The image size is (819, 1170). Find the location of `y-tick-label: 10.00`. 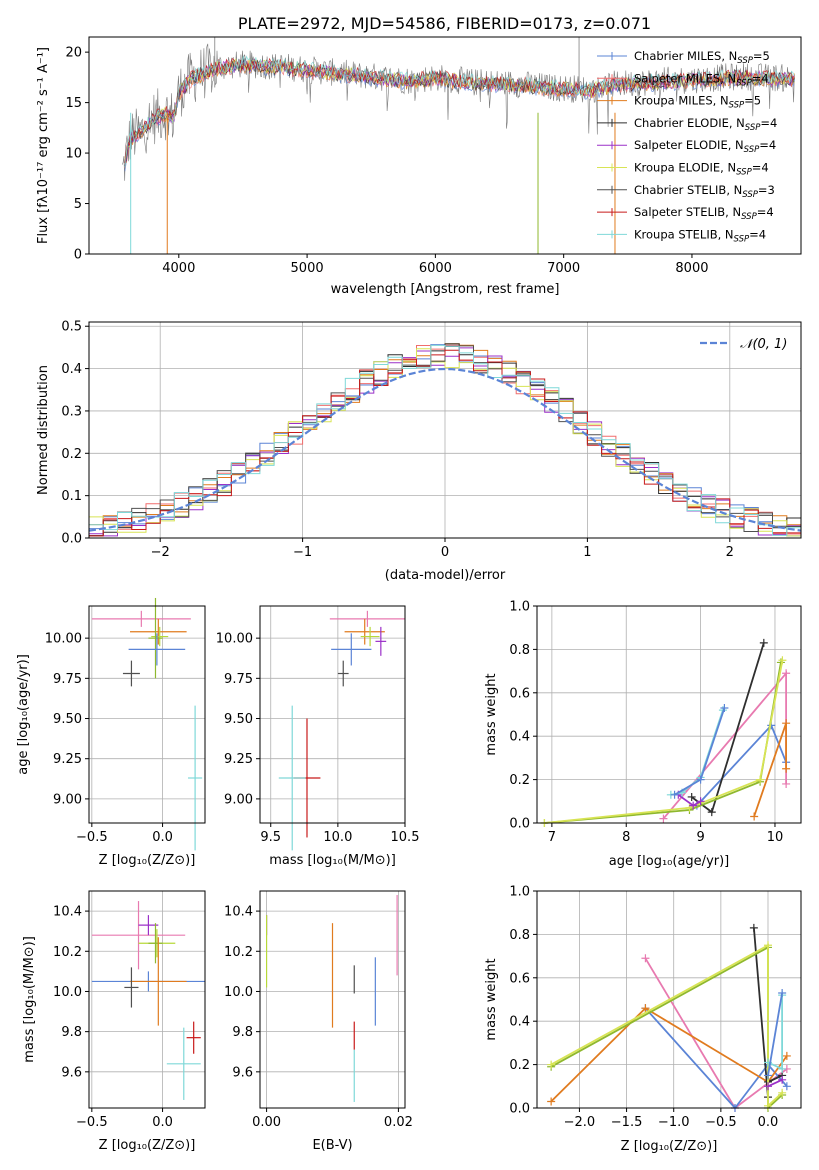

y-tick-label: 10.00 is located at coordinates (63, 639).